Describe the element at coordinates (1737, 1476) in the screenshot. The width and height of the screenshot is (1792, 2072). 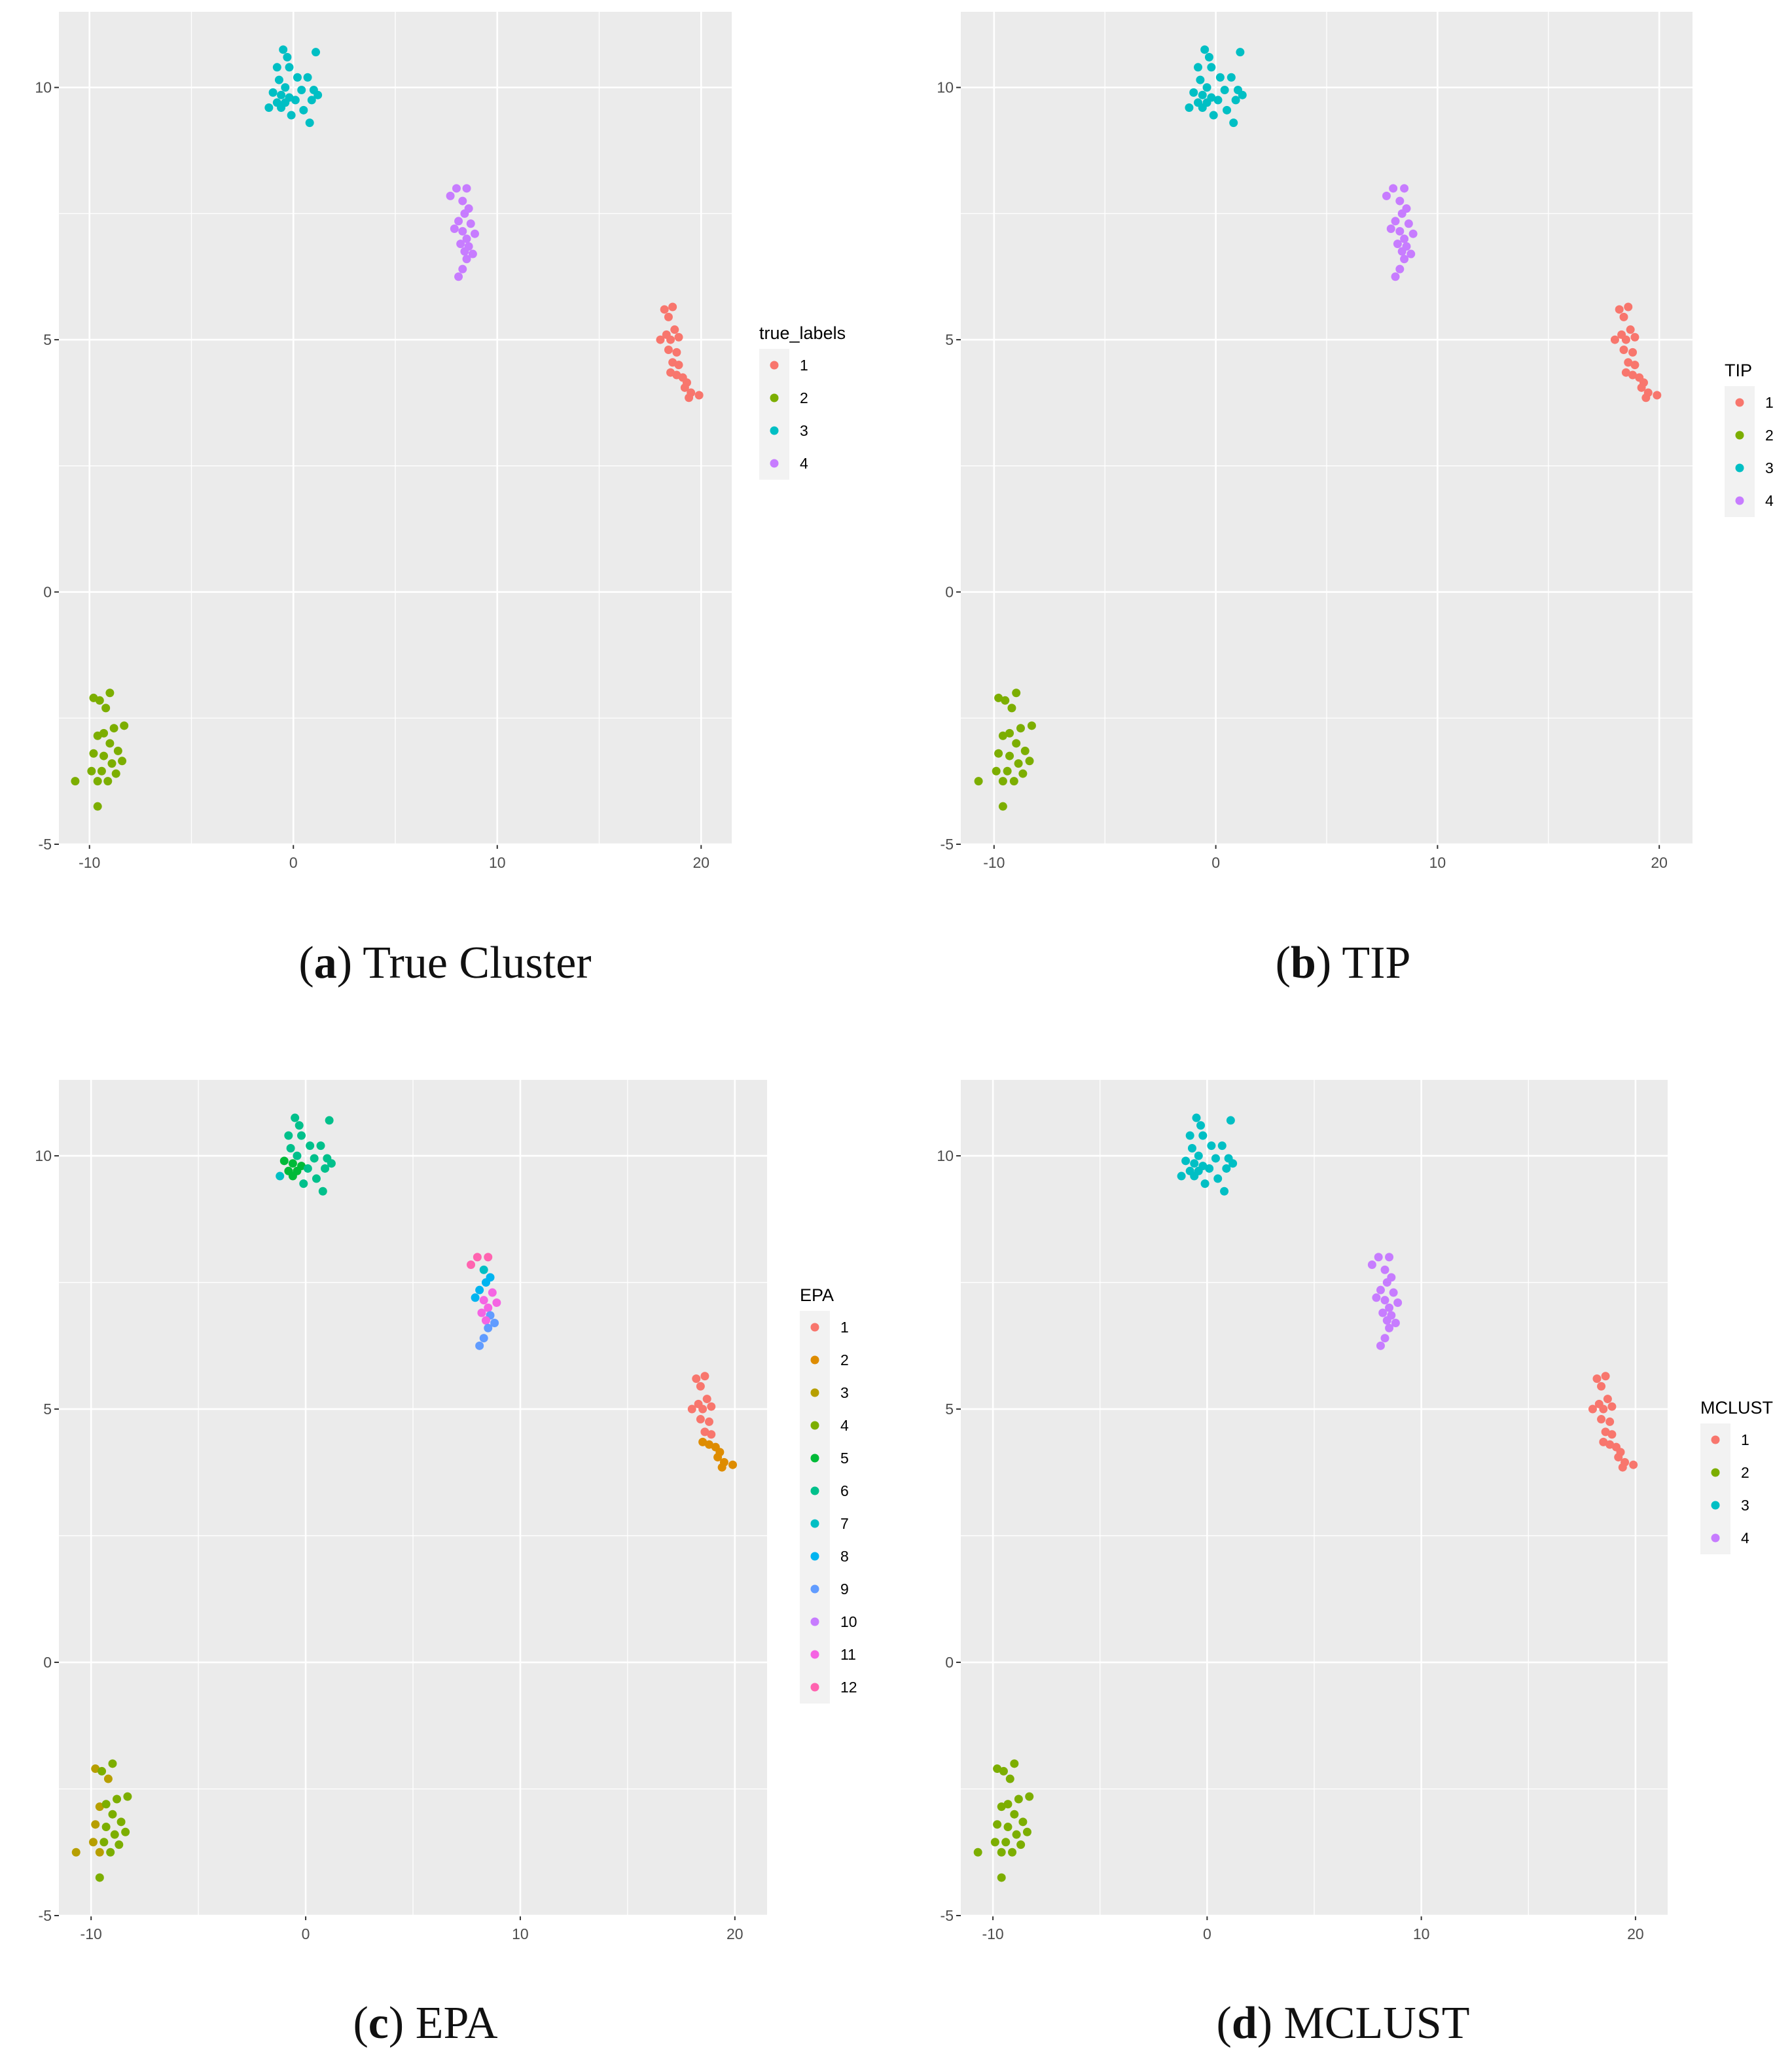
I see `legend: MCLUST 1 2 3 4` at that location.